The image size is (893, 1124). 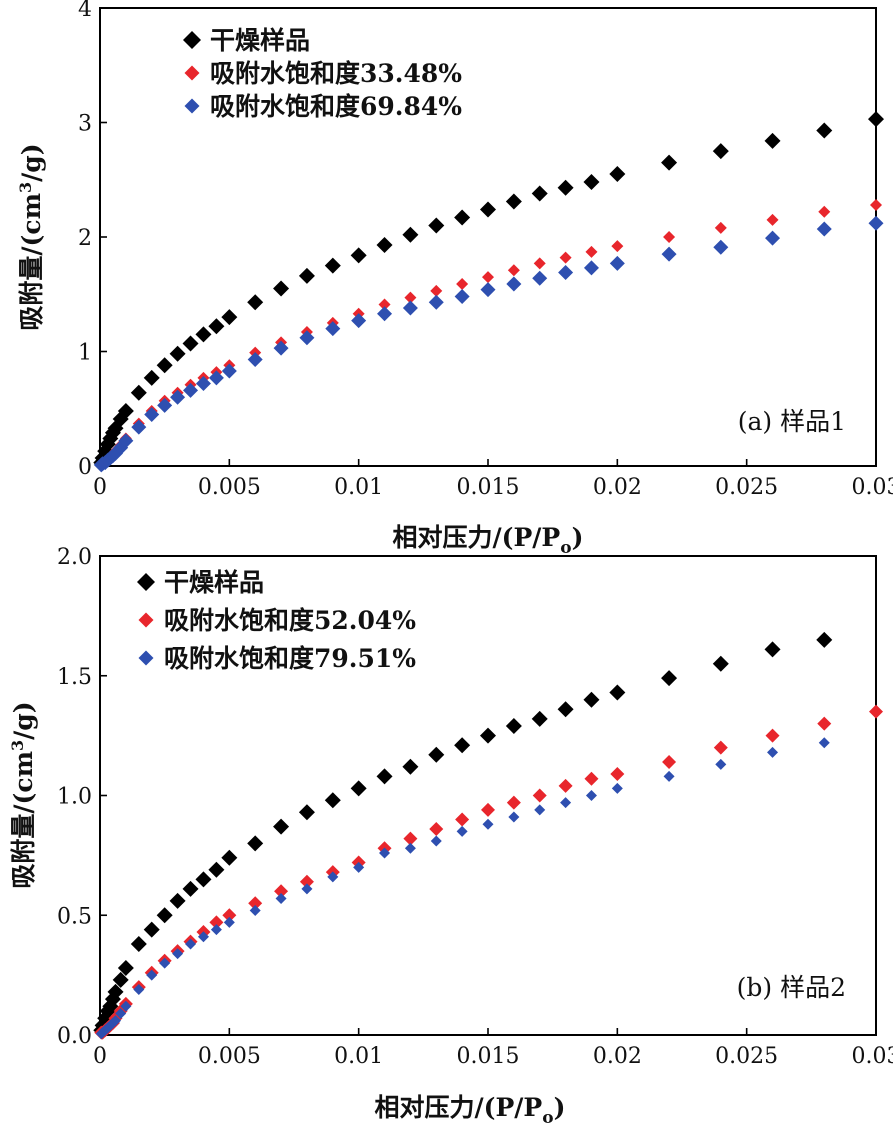 What do you see at coordinates (74, 677) in the screenshot?
I see `y-tick-label: 1.5` at bounding box center [74, 677].